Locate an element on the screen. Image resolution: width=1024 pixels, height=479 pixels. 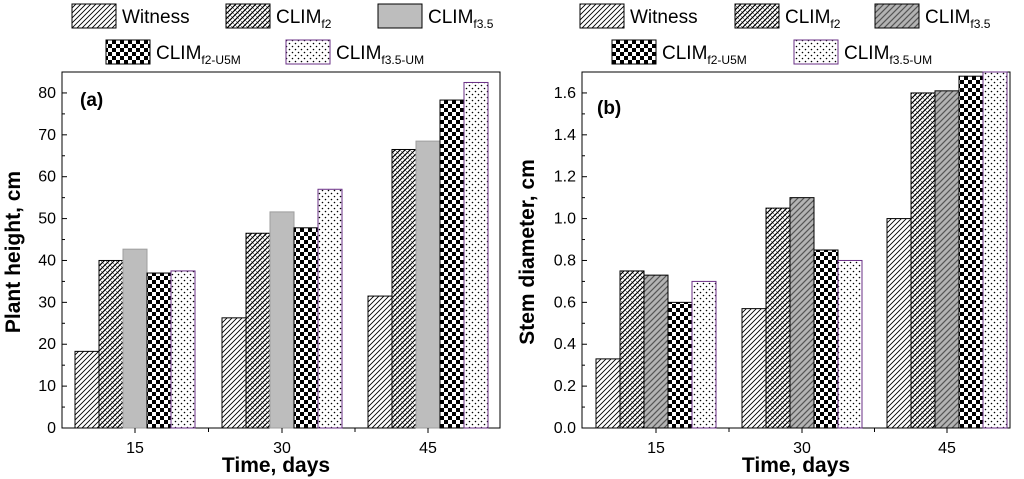
y-tick-label: 0.2 is located at coordinates (565, 386).